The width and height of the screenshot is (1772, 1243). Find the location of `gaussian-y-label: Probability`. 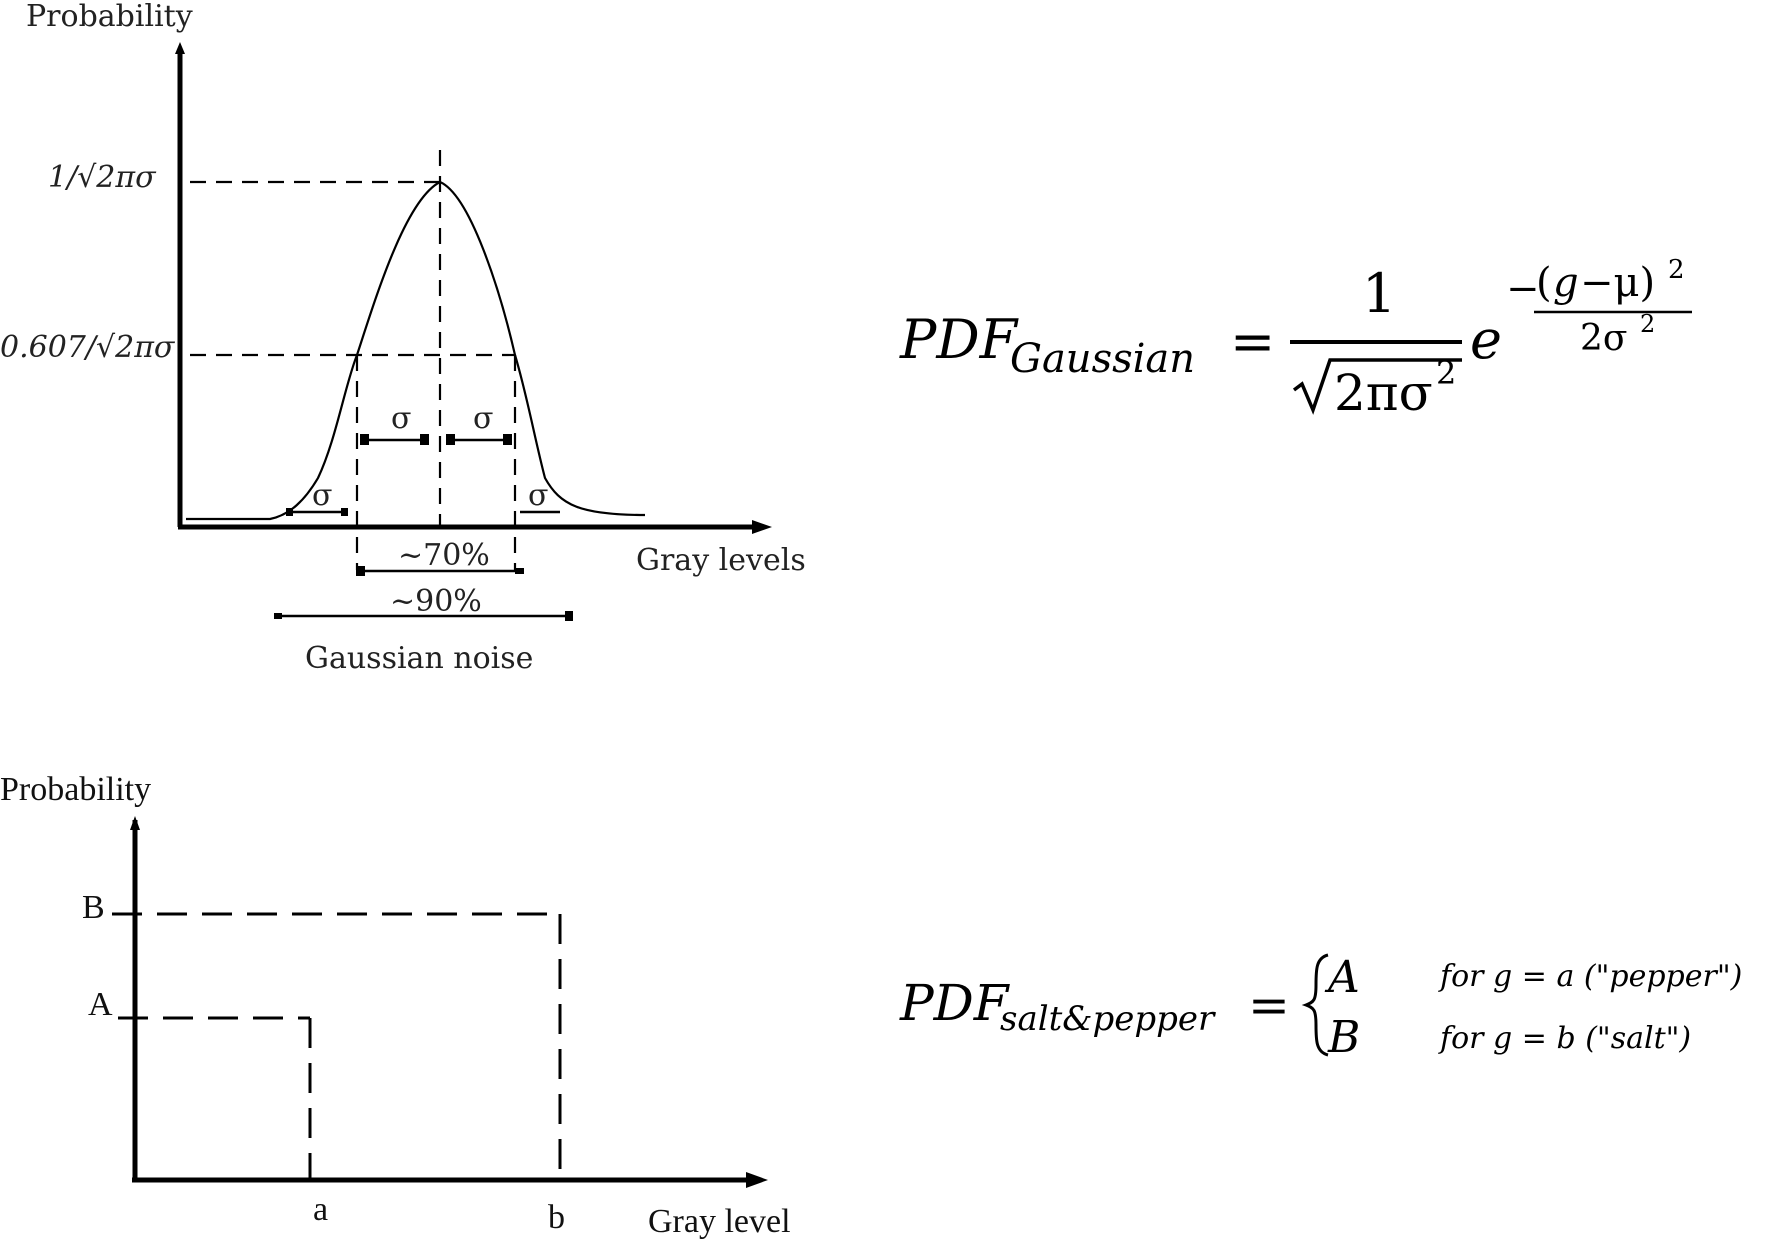

gaussian-y-label: Probability is located at coordinates (109, 17).